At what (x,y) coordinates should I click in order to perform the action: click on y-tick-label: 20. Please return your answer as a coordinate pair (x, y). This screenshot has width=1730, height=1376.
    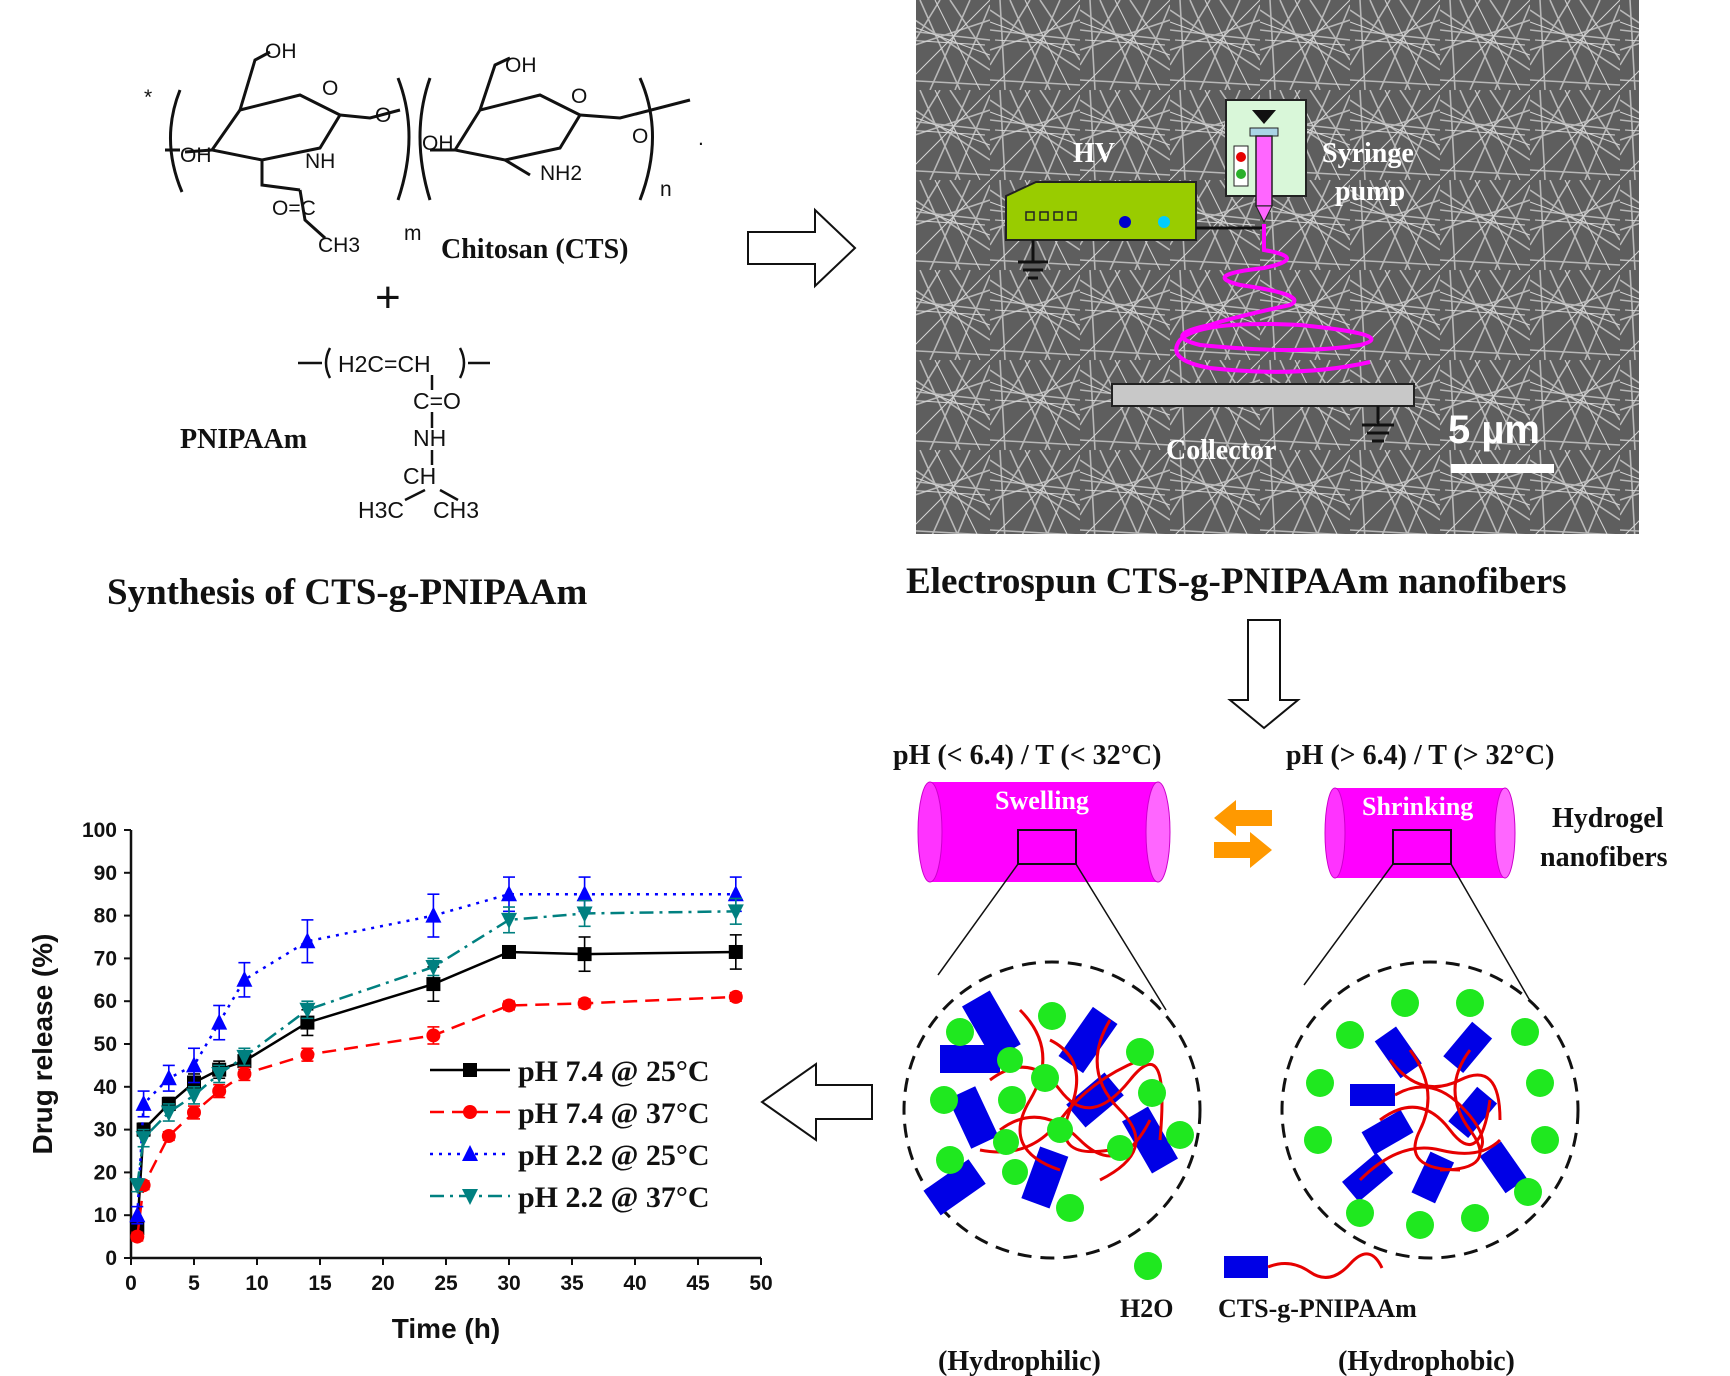
    Looking at the image, I should click on (105, 1172).